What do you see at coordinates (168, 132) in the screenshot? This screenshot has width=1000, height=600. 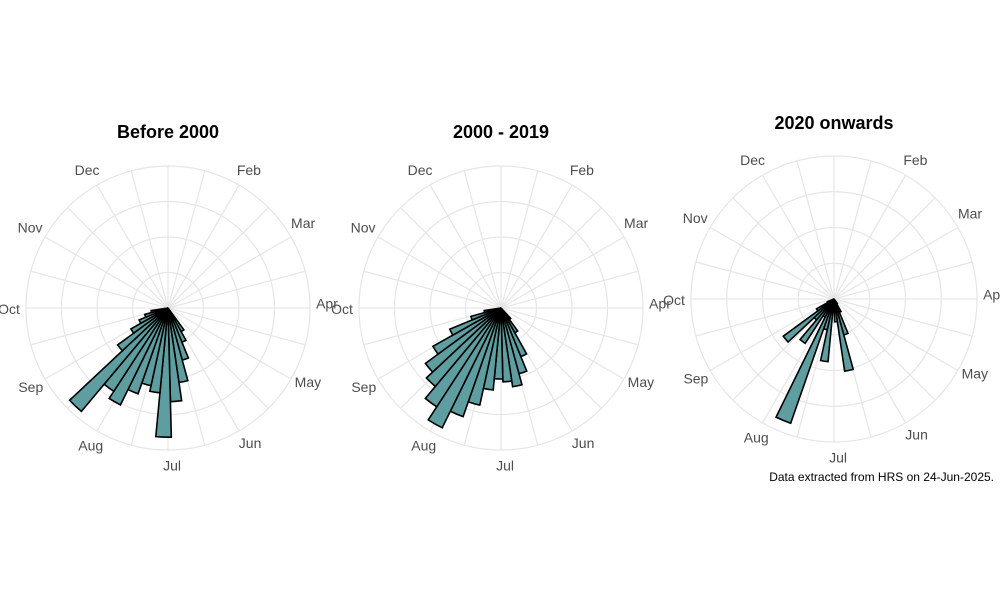 I see `panel-title: Before 2000` at bounding box center [168, 132].